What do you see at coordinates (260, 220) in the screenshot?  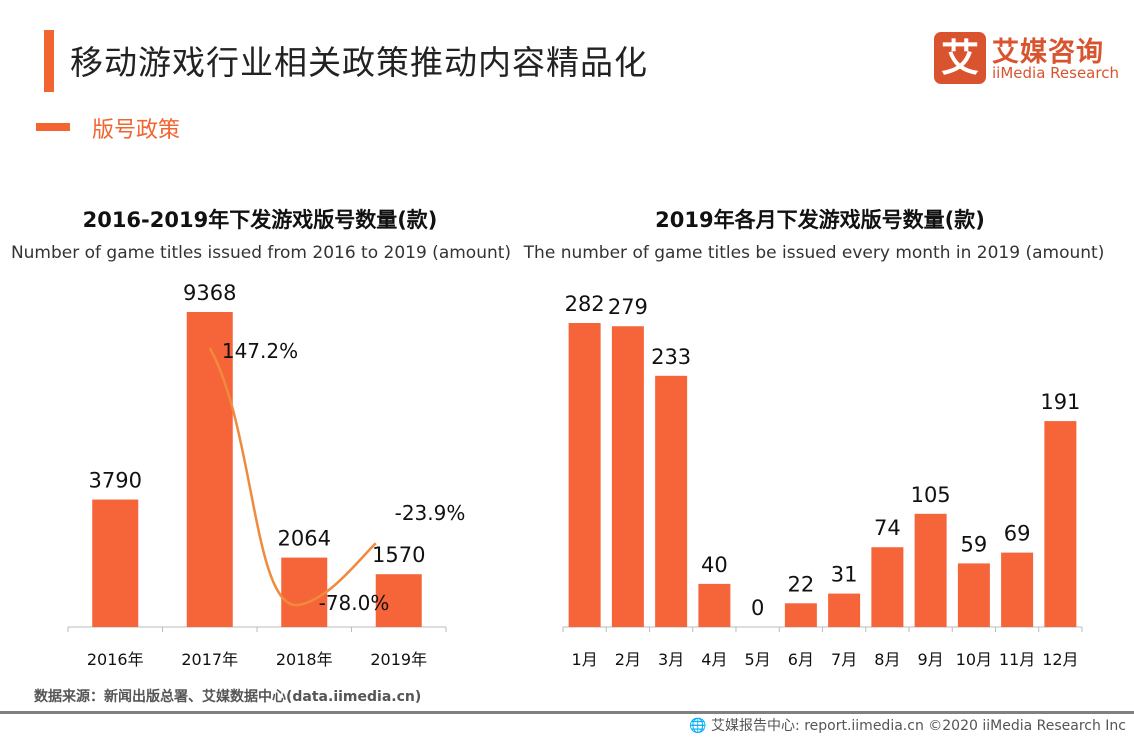 I see `chart1-title: 2016-2019年下发游戏版号数量(款)` at bounding box center [260, 220].